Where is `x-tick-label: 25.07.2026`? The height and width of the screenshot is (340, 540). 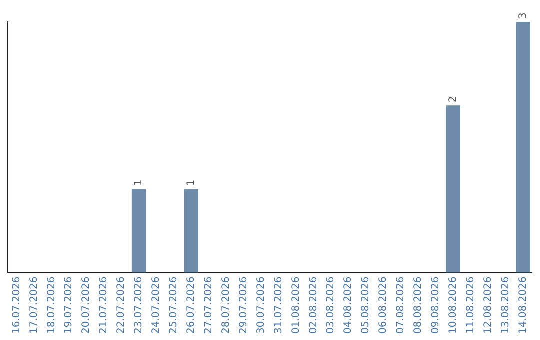 x-tick-label: 25.07.2026 is located at coordinates (174, 305).